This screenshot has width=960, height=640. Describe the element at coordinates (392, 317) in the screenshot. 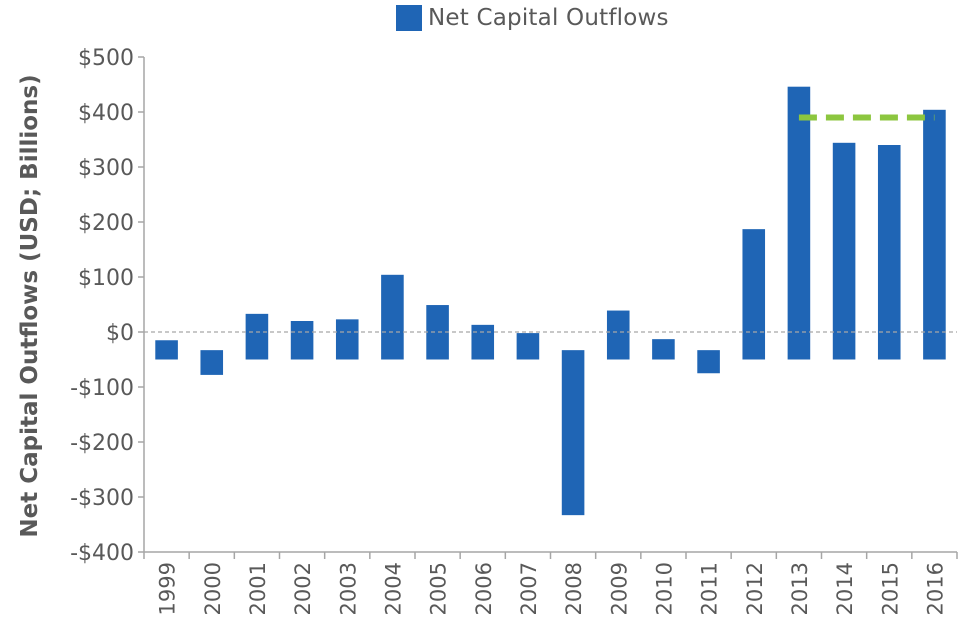

I see `bar-2004` at that location.